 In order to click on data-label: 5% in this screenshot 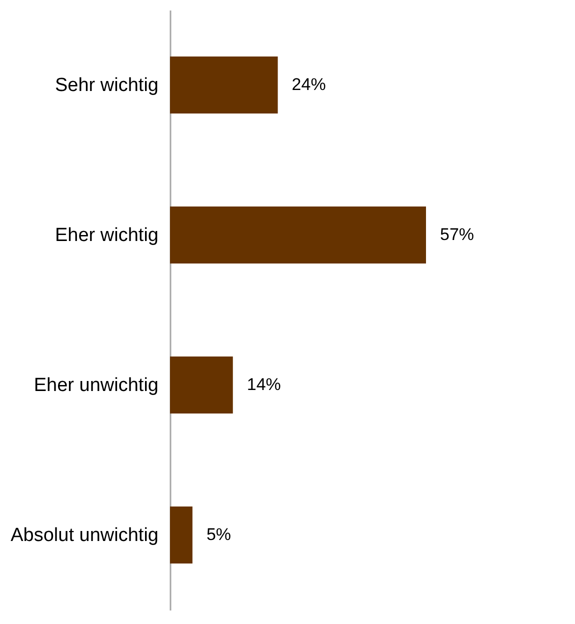, I will do `click(219, 534)`.